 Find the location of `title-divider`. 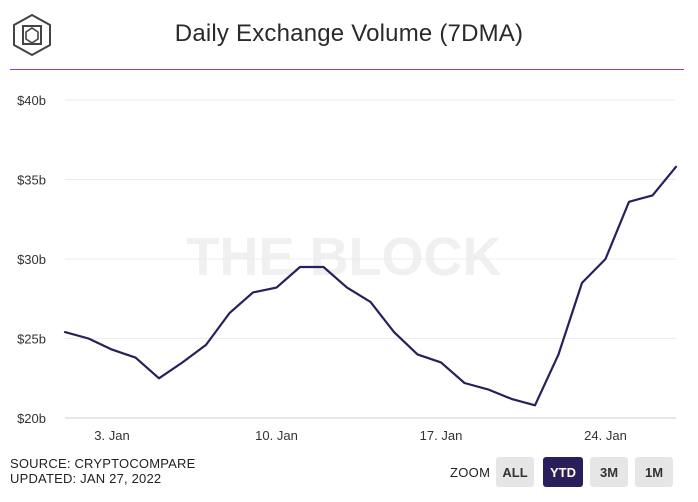

title-divider is located at coordinates (347, 69).